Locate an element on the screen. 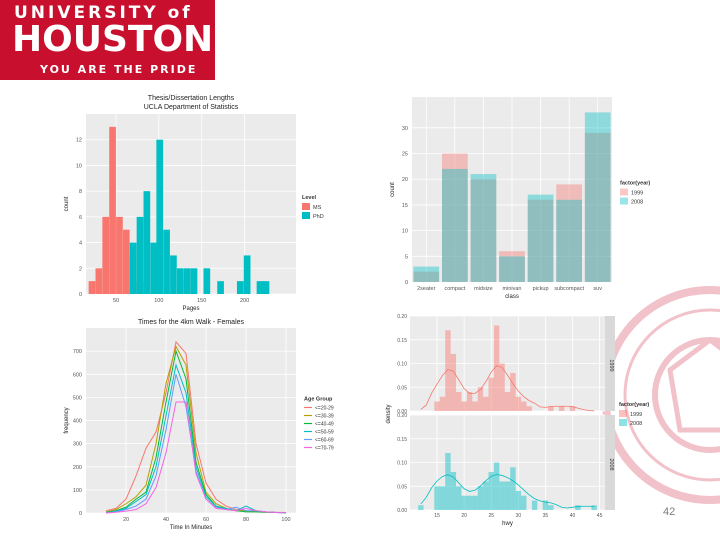 Image resolution: width=720 pixels, height=540 pixels. legend-label: <=30-39 is located at coordinates (324, 417).